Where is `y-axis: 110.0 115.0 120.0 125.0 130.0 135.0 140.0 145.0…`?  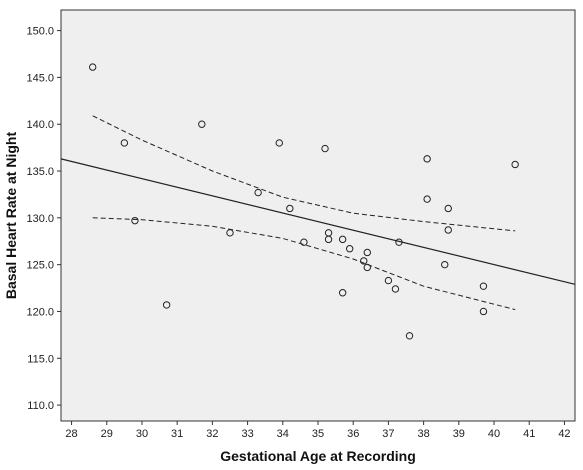 y-axis: 110.0 115.0 120.0 125.0 130.0 135.0 140.0 145.0… is located at coordinates (43, 219).